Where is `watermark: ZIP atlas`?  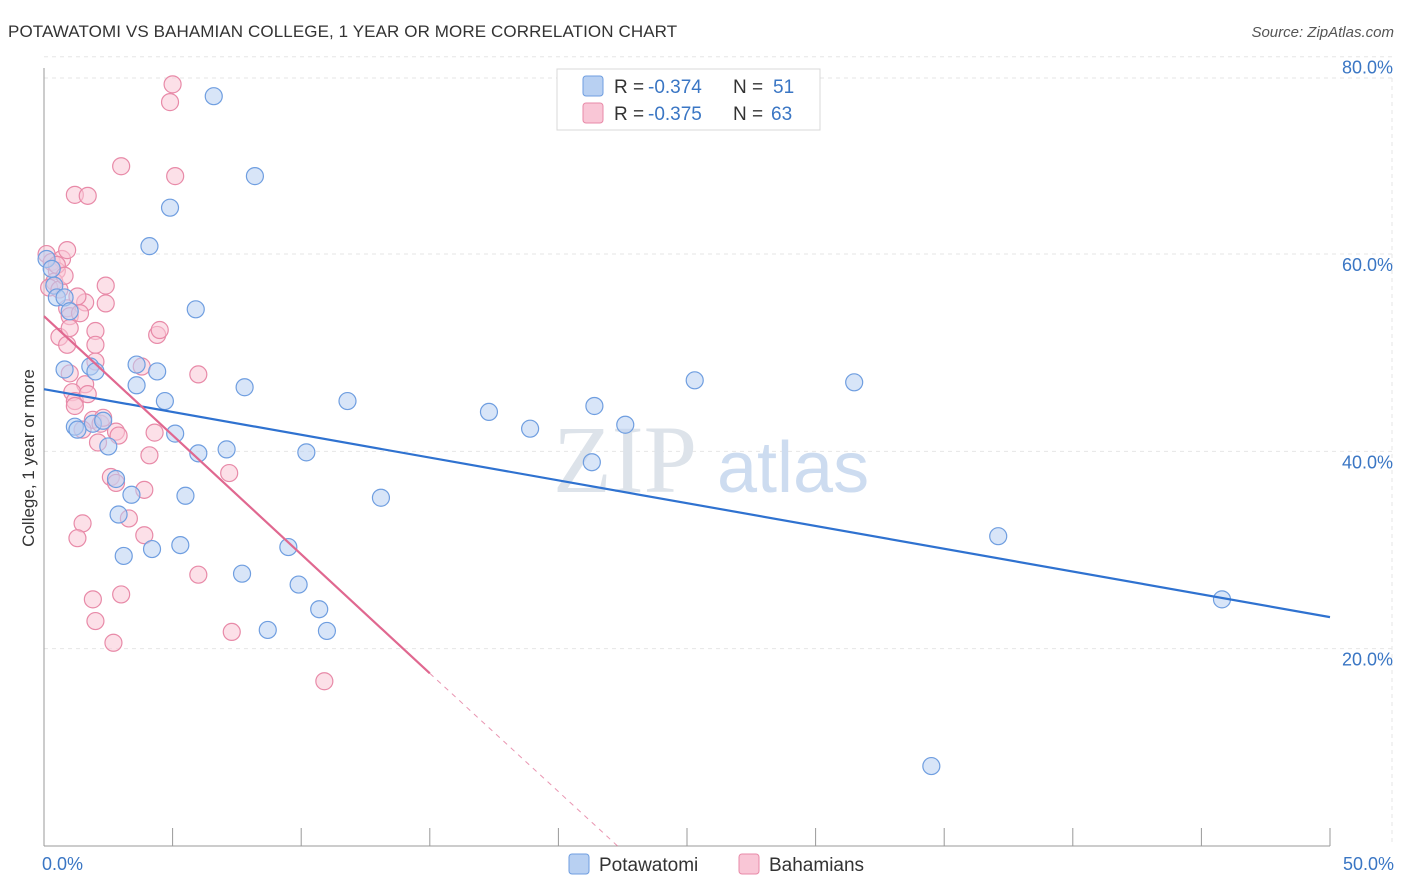 watermark: ZIP atlas is located at coordinates (711, 459).